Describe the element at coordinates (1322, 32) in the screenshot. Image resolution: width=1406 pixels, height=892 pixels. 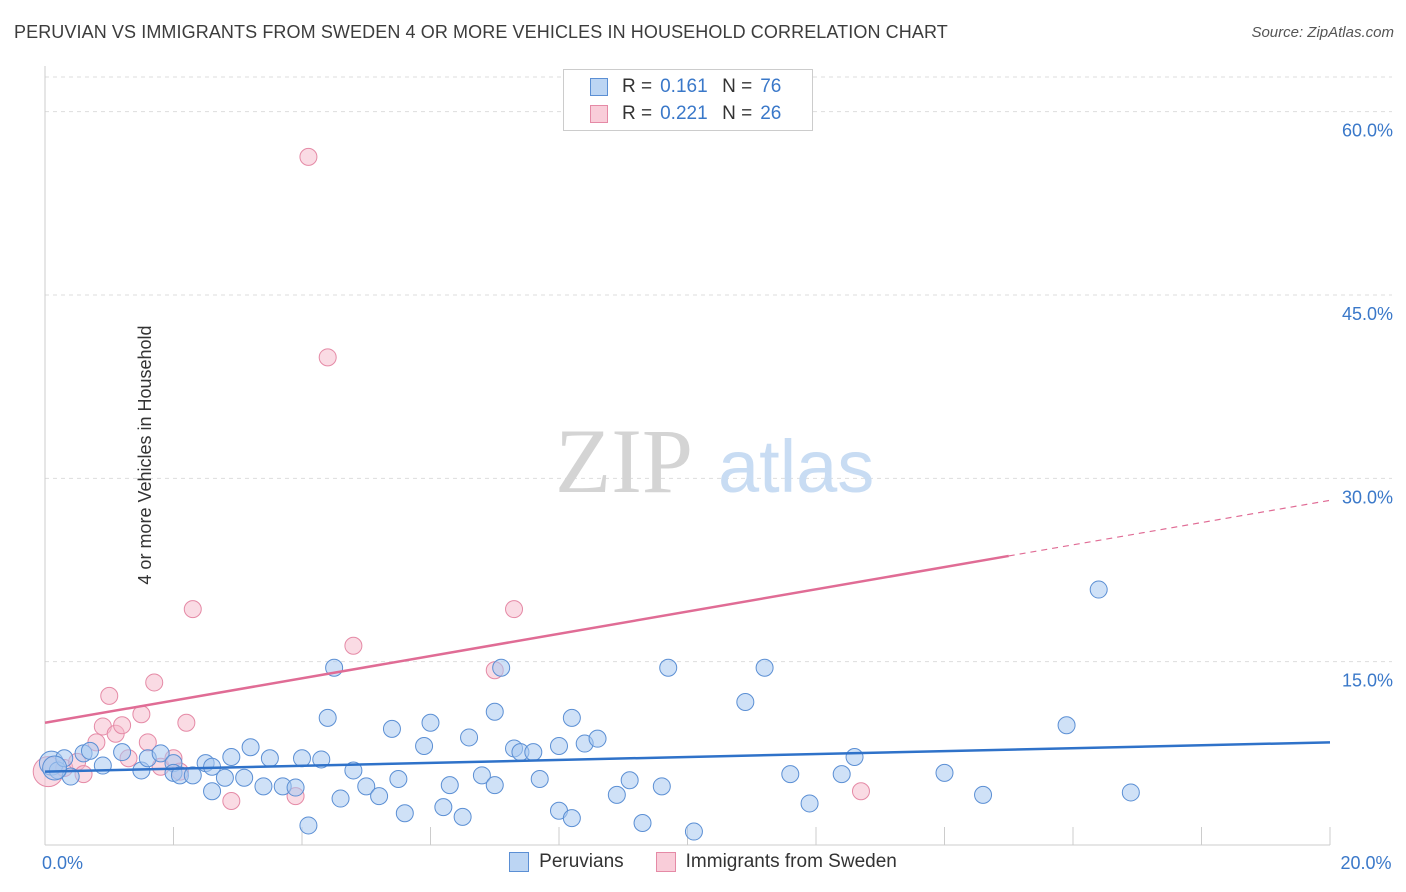
I see `source-label: Source: ZipAtlas.com` at that location.